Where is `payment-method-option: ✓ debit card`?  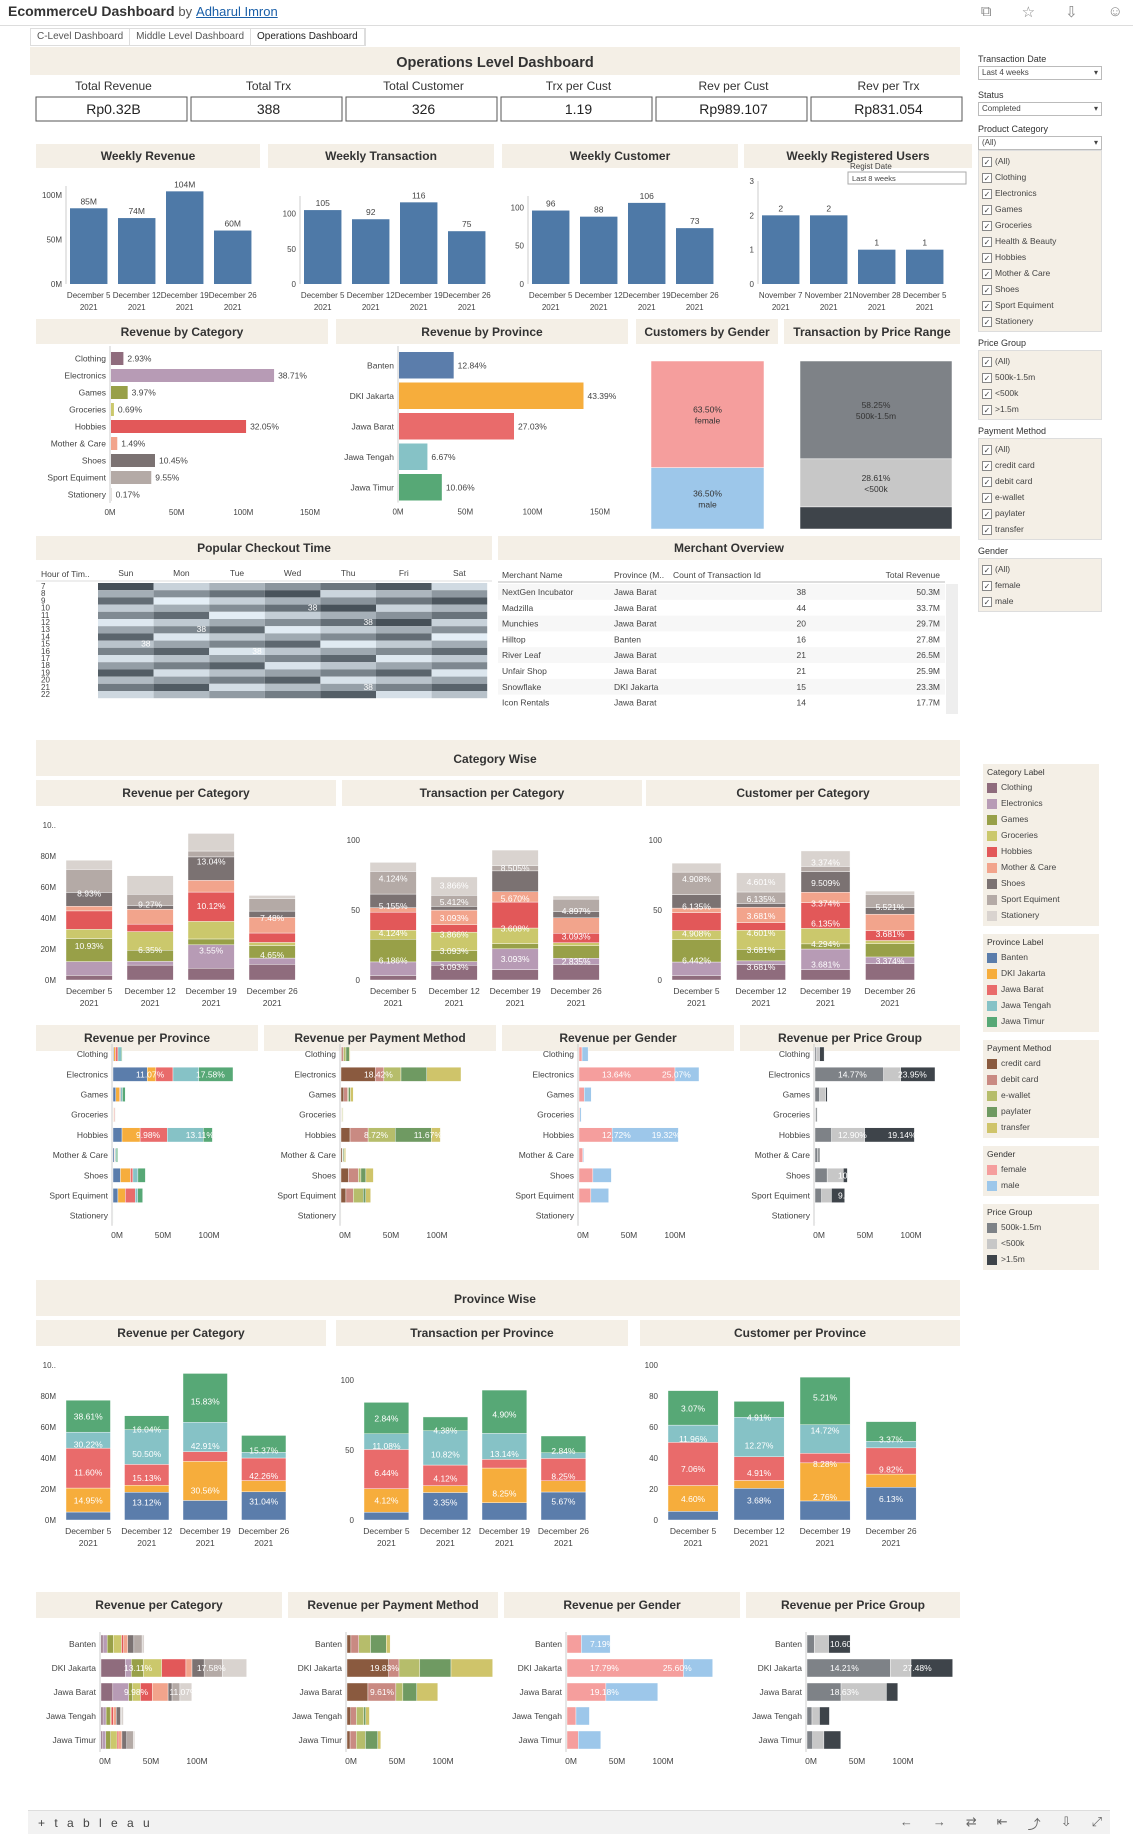 payment-method-option: ✓ debit card is located at coordinates (1040, 481).